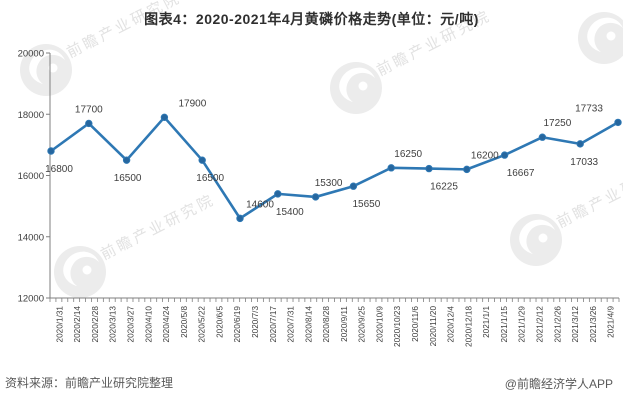 The image size is (623, 406). What do you see at coordinates (539, 324) in the screenshot?
I see `x-tick-label: 2021/2/12` at bounding box center [539, 324].